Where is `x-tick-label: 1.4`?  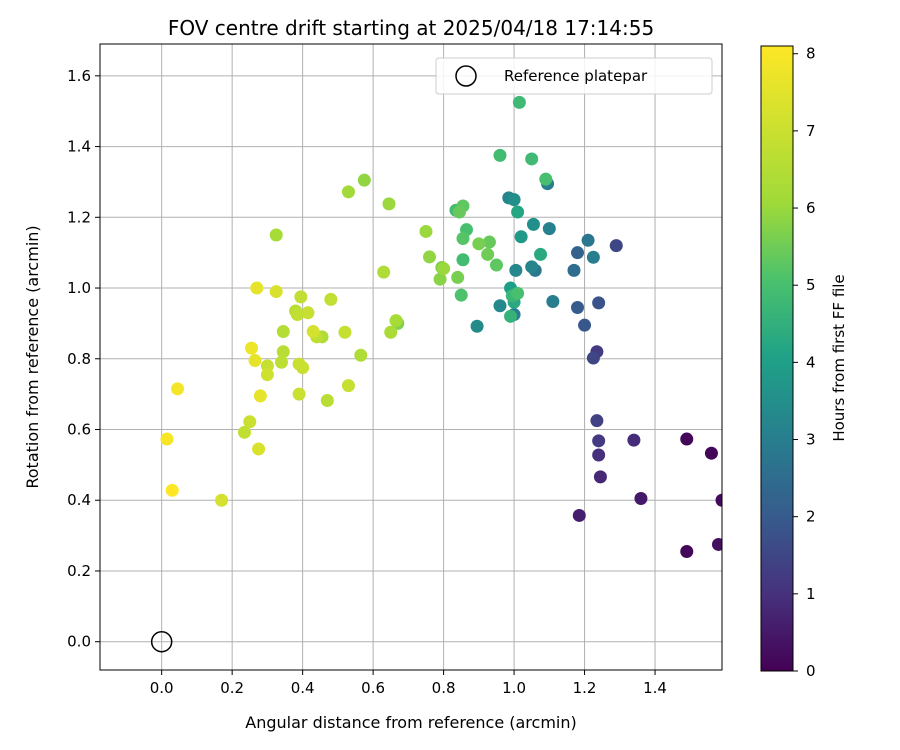
x-tick-label: 1.4 is located at coordinates (655, 688).